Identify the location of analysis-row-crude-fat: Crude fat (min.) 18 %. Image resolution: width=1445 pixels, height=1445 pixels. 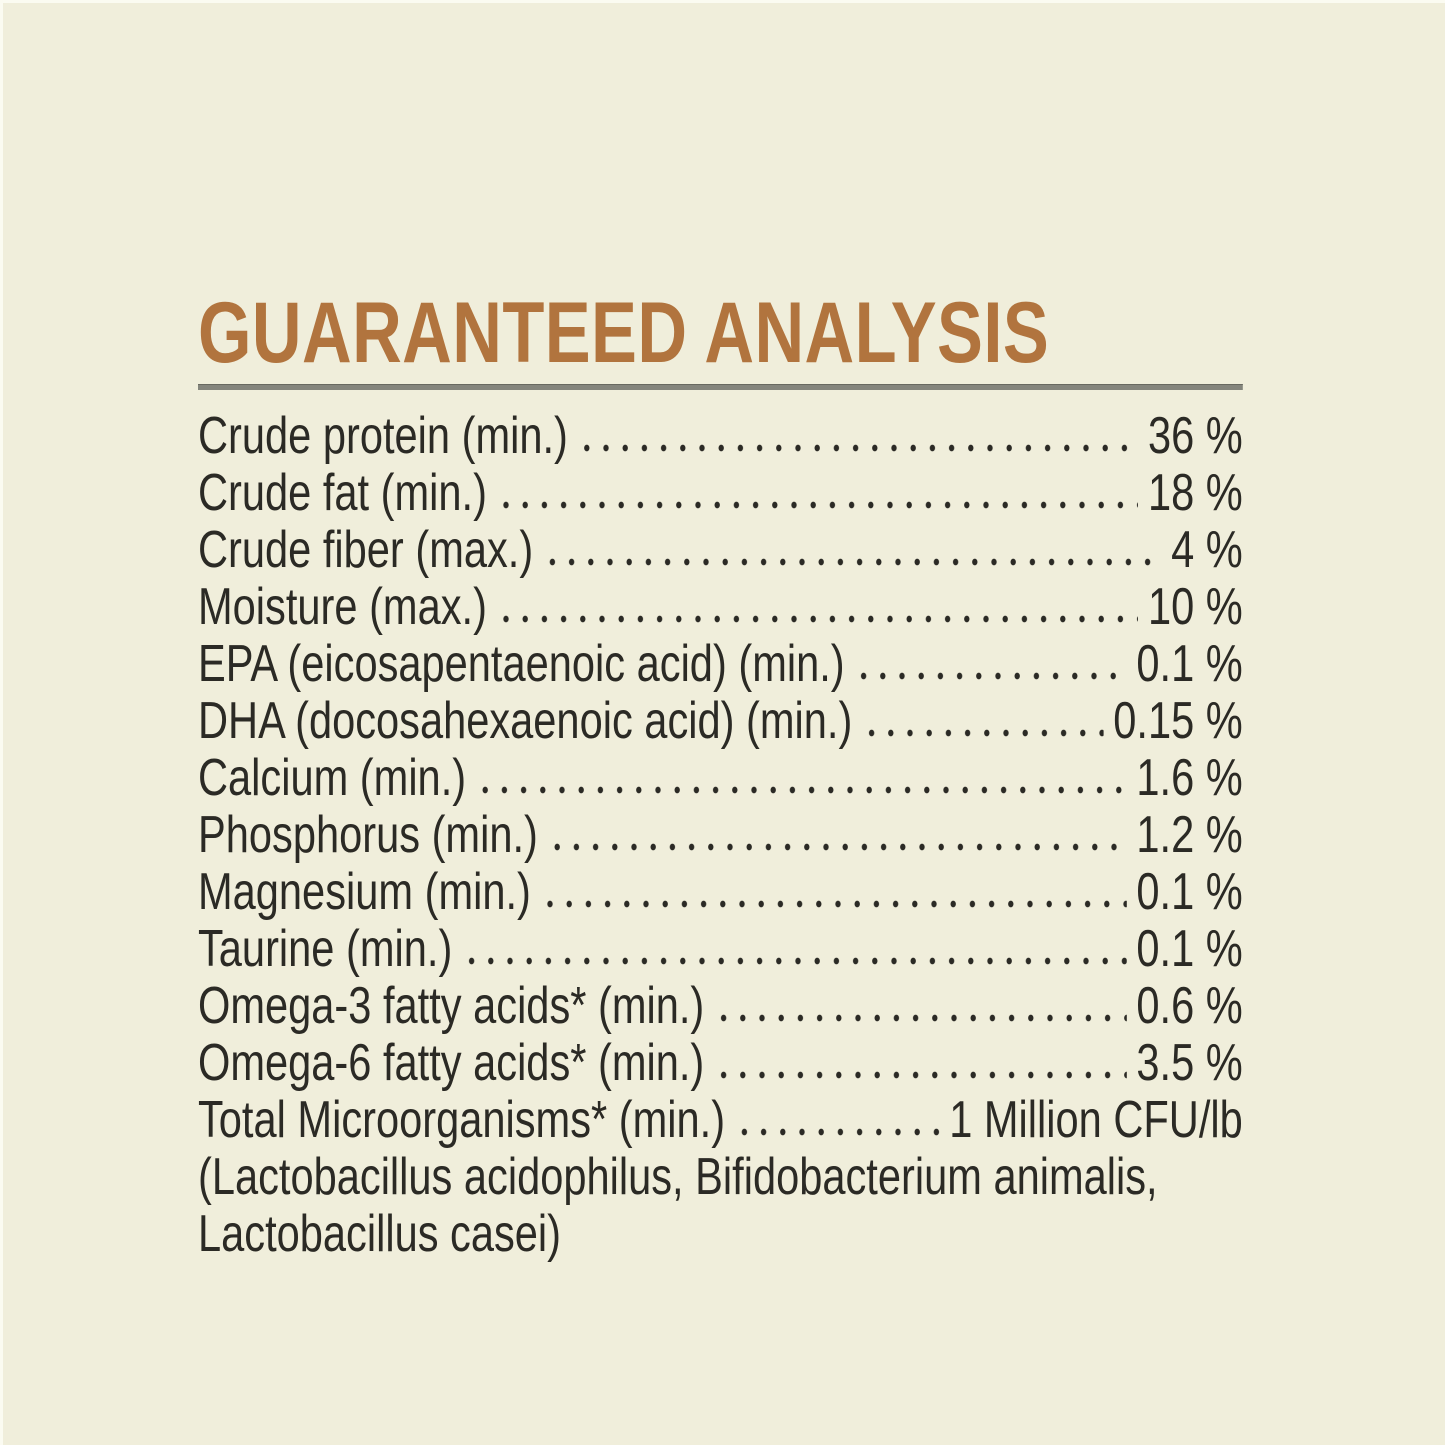
(720, 493).